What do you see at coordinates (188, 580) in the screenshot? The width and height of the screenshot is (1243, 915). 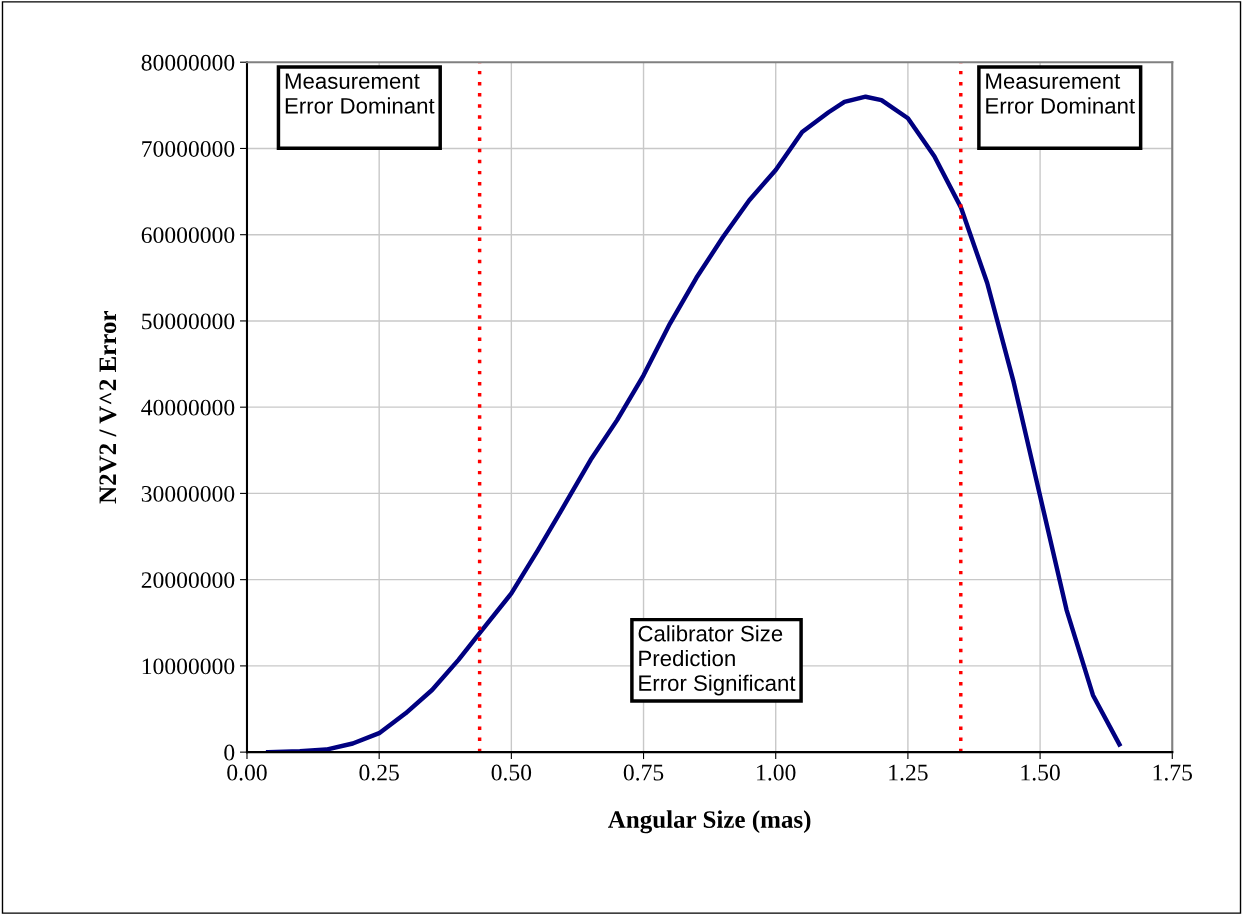 I see `y-tick-label: 20000000` at bounding box center [188, 580].